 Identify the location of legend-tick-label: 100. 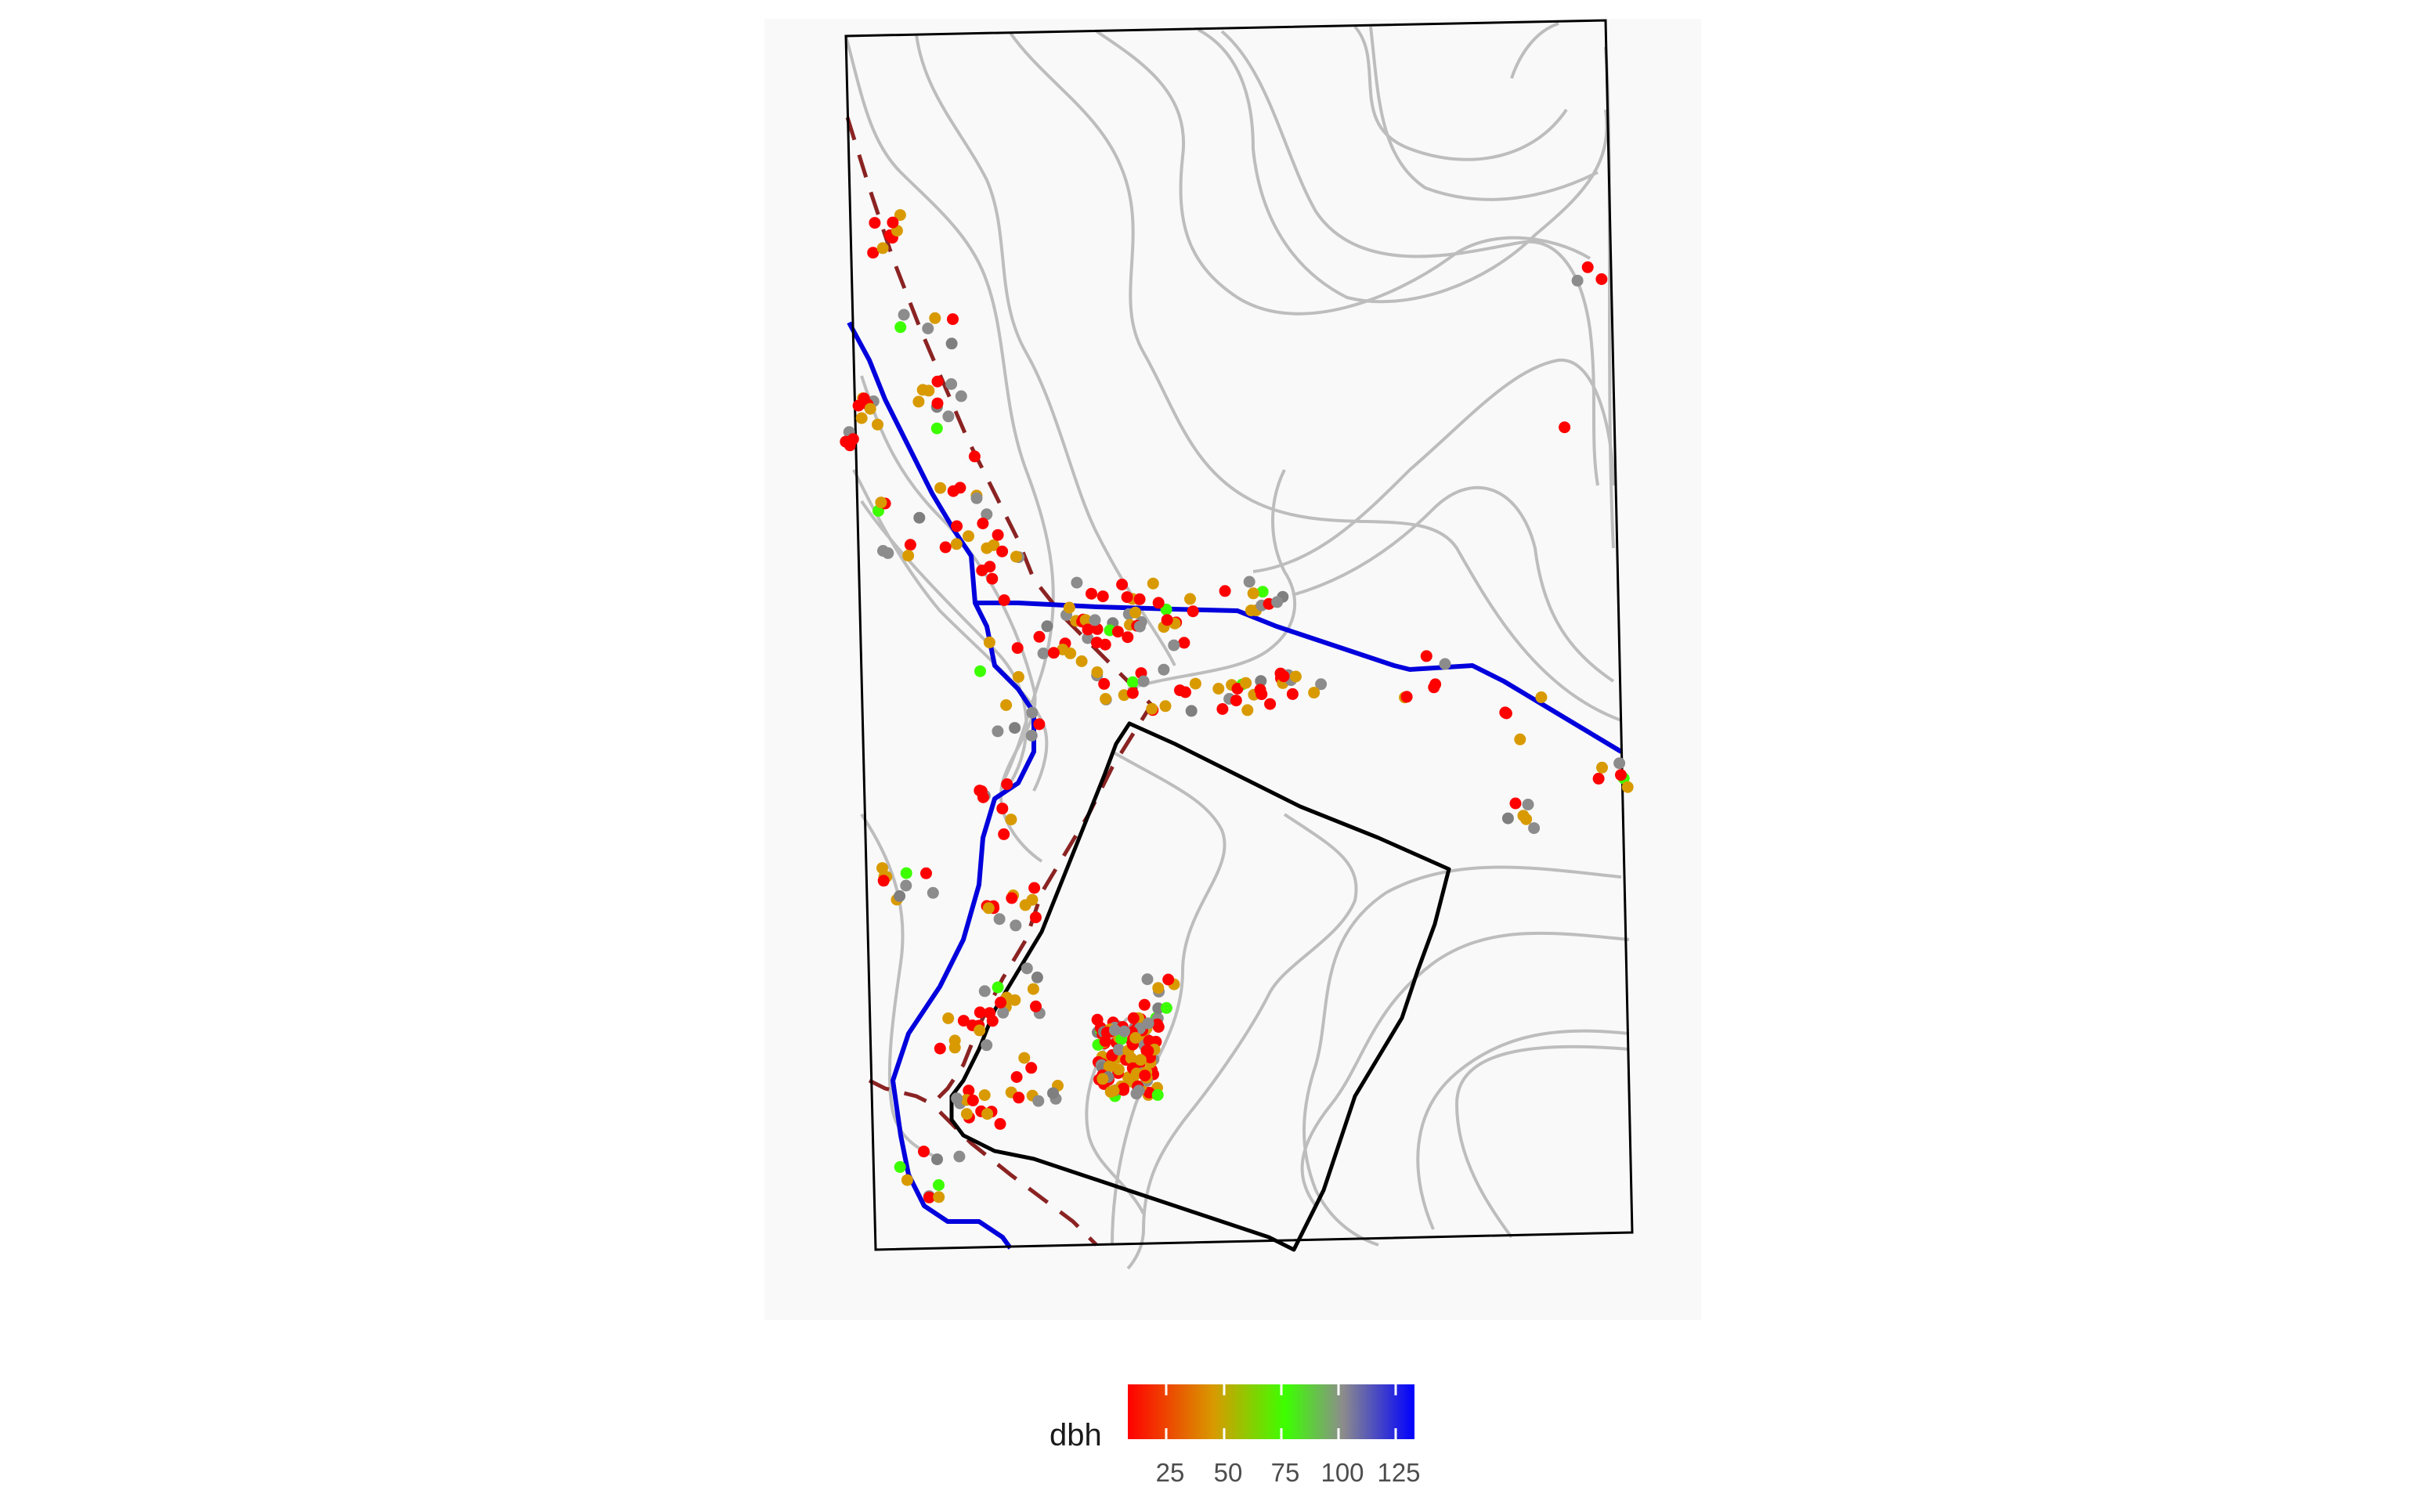
(1342, 1472).